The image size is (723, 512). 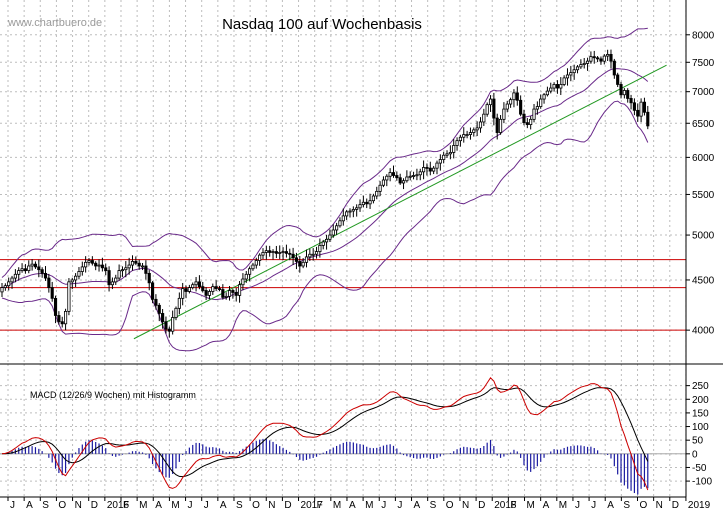 I want to click on macd-tick-label: 50, so click(x=698, y=441).